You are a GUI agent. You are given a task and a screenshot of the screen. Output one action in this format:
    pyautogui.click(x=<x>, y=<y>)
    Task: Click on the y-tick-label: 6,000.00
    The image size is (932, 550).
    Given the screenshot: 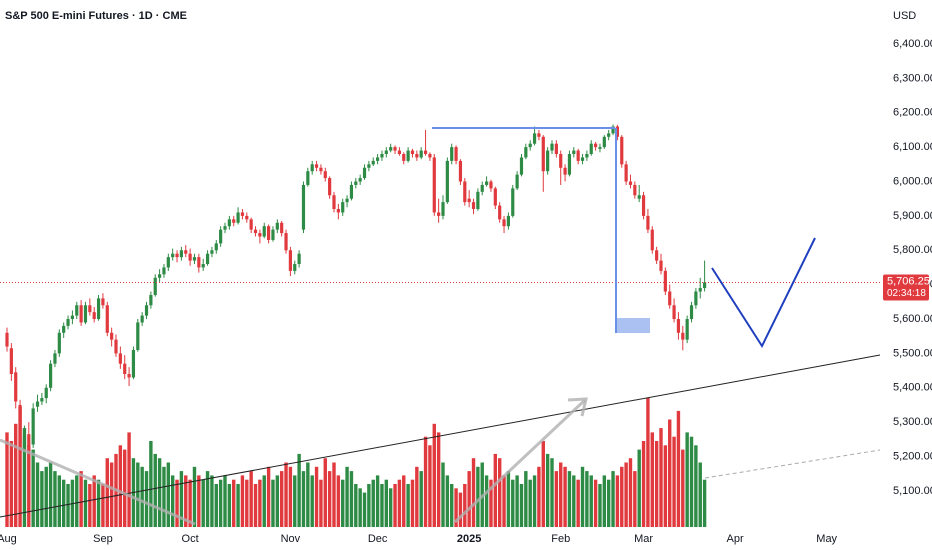 What is the action you would take?
    pyautogui.click(x=912, y=181)
    